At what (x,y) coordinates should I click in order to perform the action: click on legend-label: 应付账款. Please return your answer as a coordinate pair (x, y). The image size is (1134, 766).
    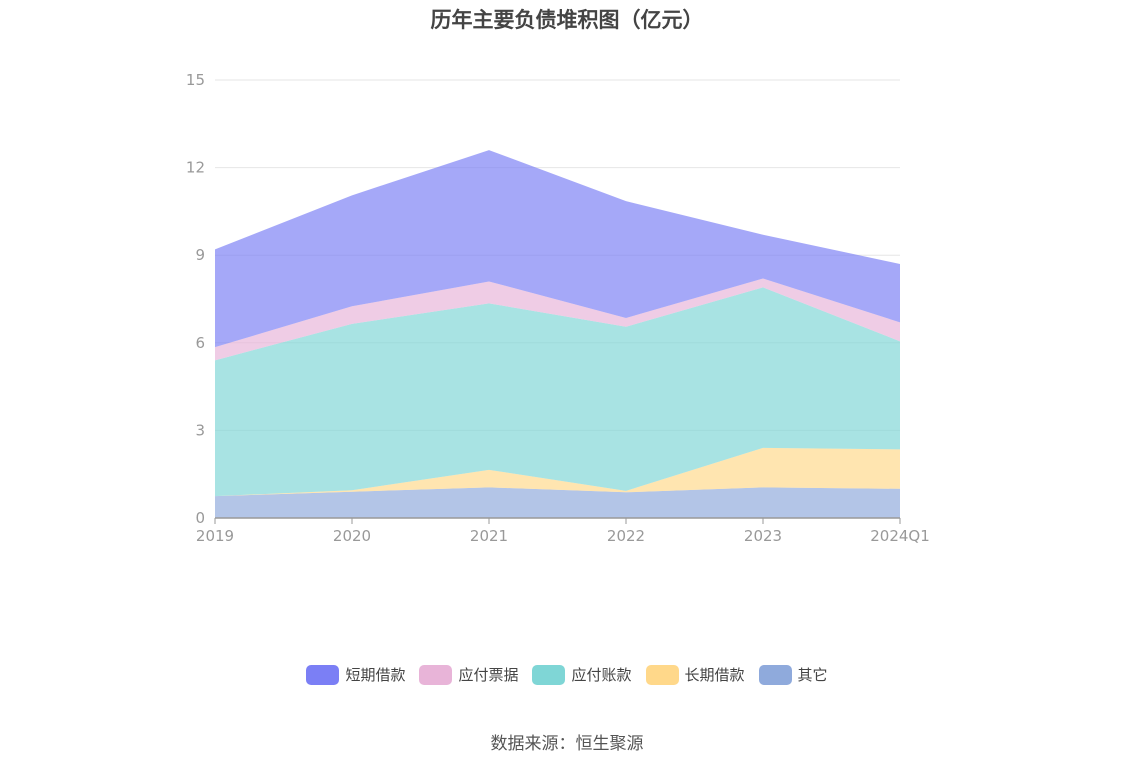
    Looking at the image, I should click on (601, 675).